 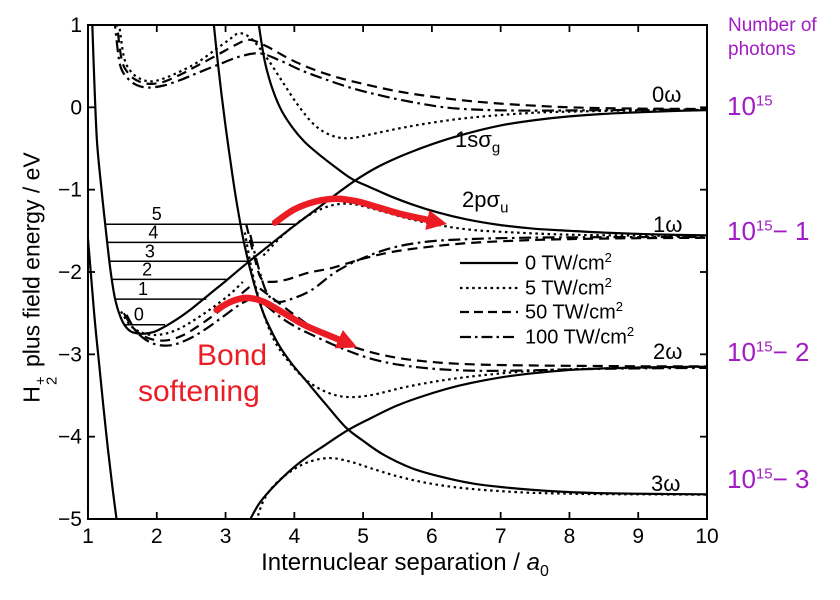 I want to click on vibrational-level-number-4: 4, so click(x=153, y=232).